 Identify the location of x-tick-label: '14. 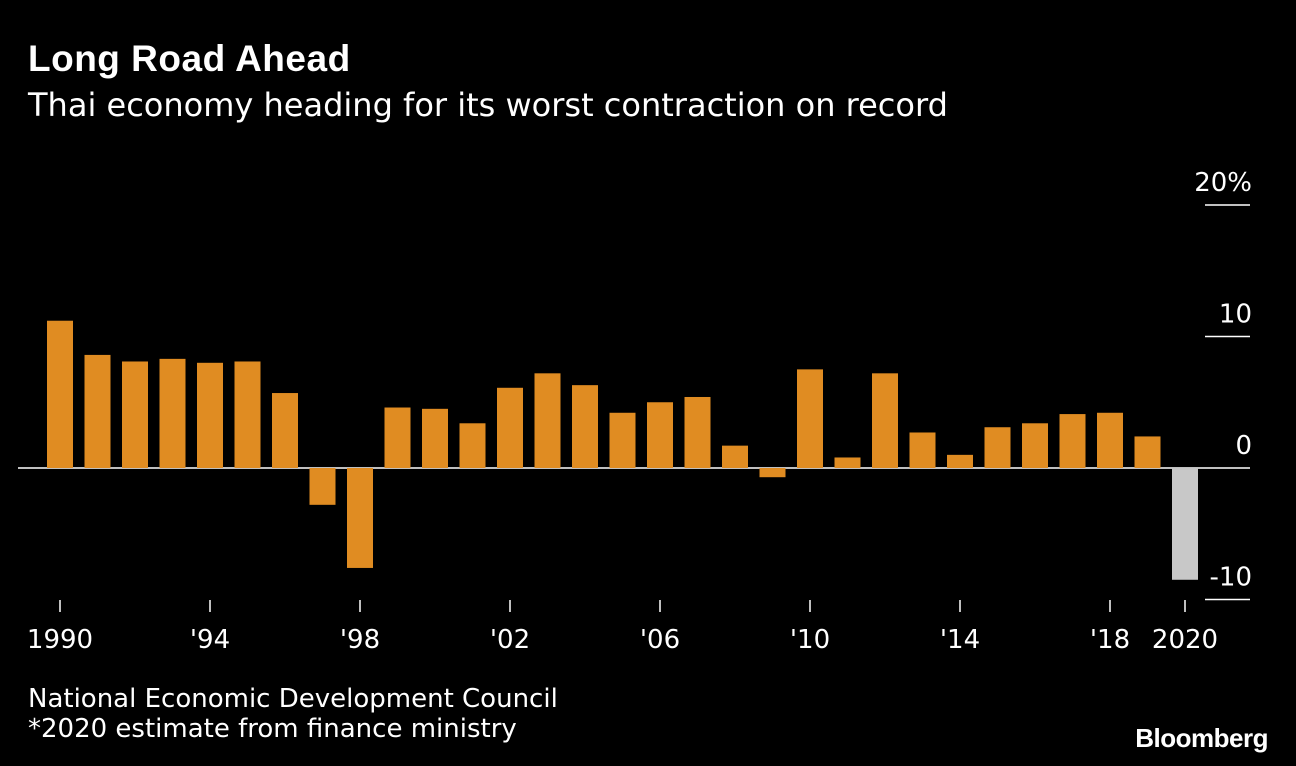
(960, 640).